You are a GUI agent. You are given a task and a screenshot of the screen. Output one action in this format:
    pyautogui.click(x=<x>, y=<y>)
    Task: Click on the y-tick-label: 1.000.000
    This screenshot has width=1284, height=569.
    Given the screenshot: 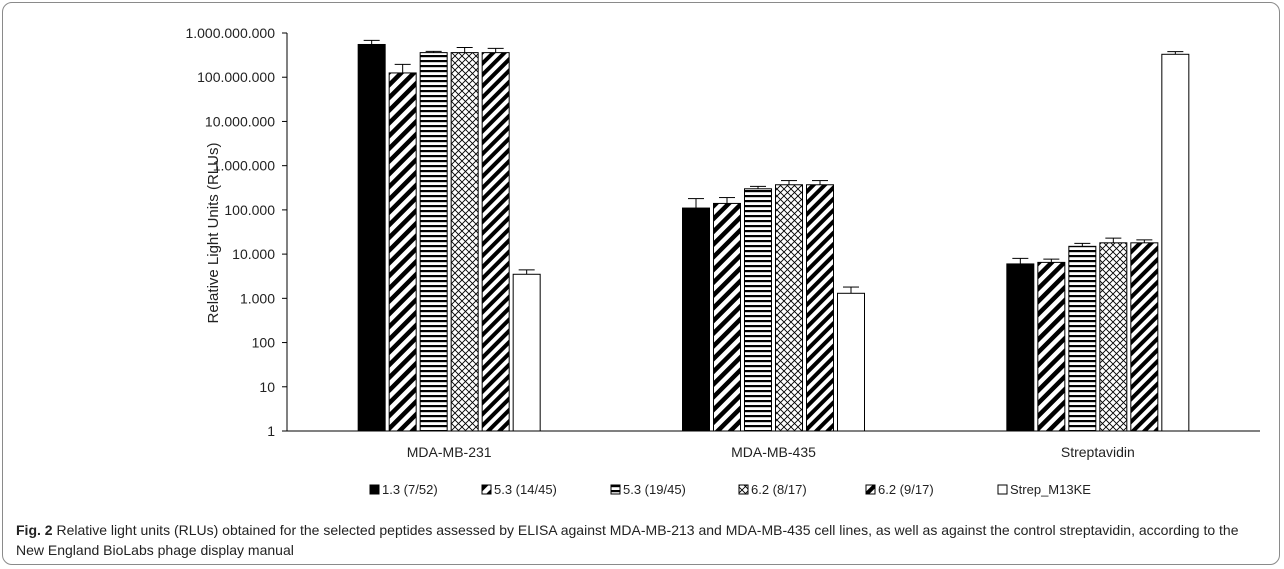 What is the action you would take?
    pyautogui.click(x=244, y=166)
    